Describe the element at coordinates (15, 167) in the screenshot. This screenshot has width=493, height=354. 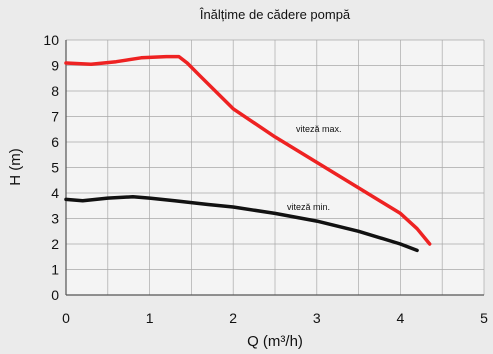
I see `y-axis-title: H (m)` at that location.